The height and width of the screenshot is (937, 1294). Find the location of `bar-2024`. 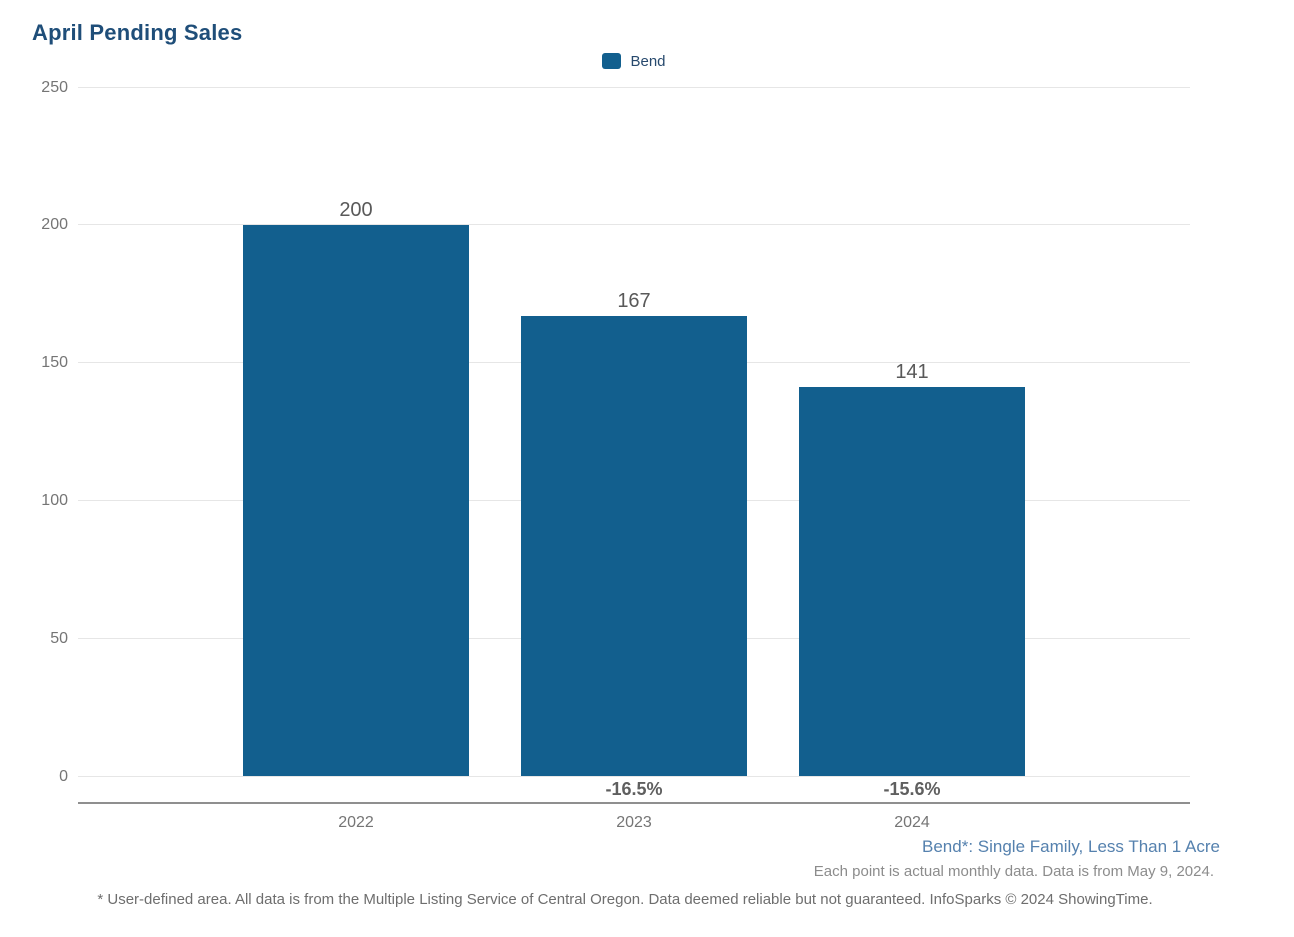

bar-2024 is located at coordinates (912, 581).